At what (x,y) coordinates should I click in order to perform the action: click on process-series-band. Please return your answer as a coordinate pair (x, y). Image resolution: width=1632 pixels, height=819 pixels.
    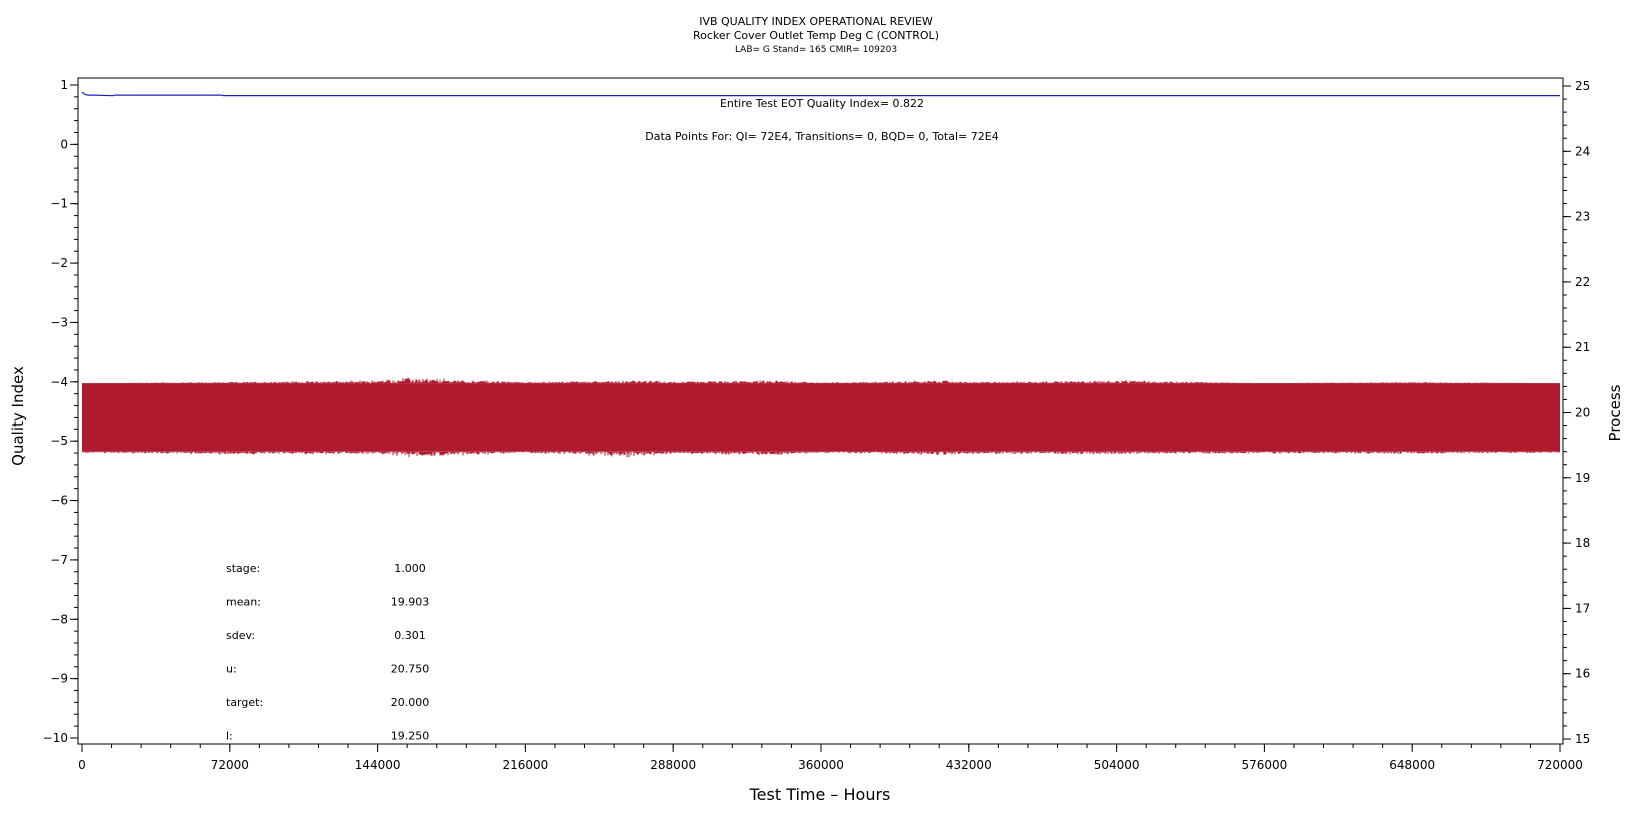
    Looking at the image, I should click on (821, 417).